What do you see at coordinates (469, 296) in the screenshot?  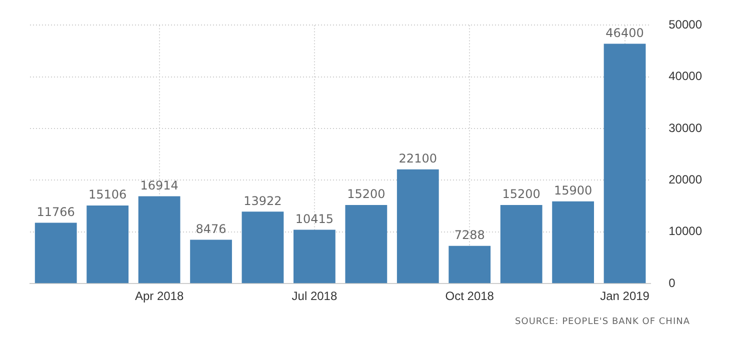 I see `x-tick-label: Oct 2018` at bounding box center [469, 296].